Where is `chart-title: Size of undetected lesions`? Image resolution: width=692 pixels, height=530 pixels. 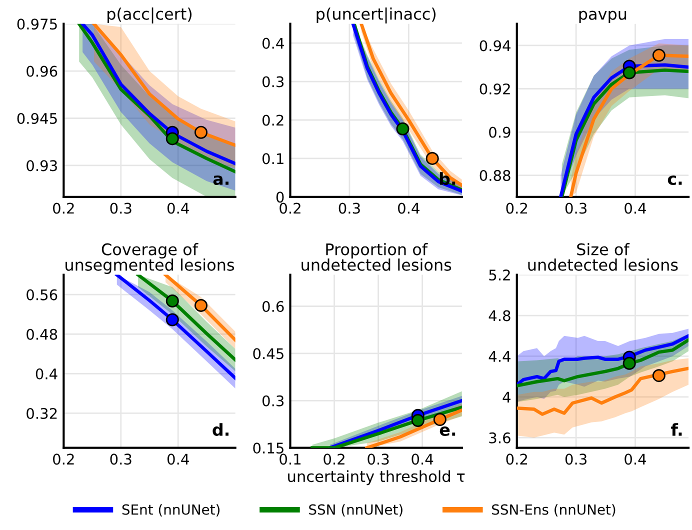
chart-title: Size of undetected lesions is located at coordinates (603, 257).